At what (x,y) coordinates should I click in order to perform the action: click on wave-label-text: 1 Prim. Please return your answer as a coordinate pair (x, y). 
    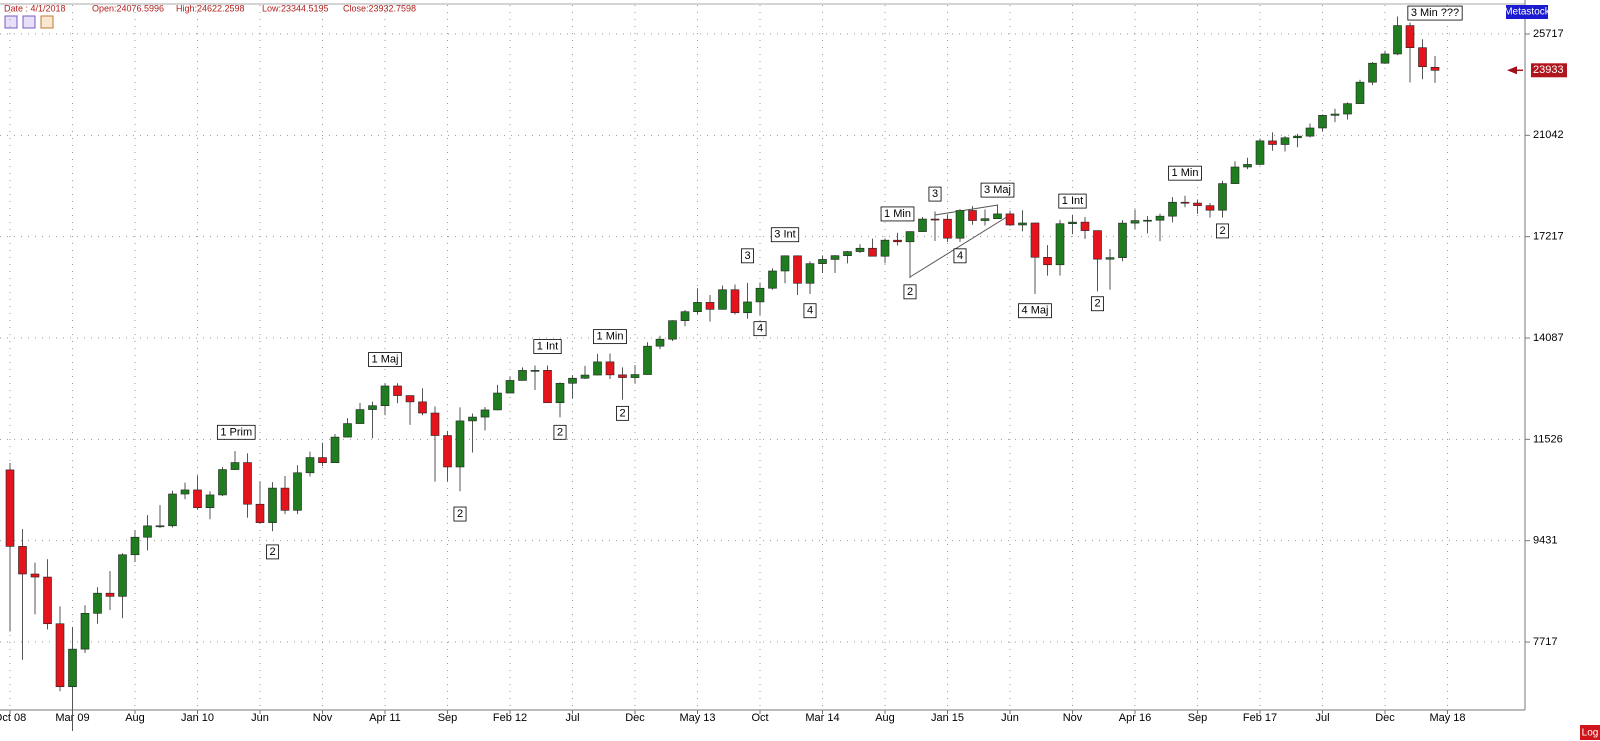
    Looking at the image, I should click on (236, 432).